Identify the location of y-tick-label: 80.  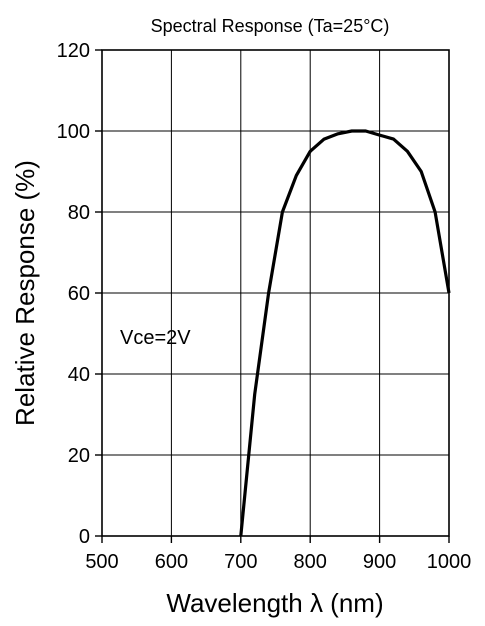
(79, 213).